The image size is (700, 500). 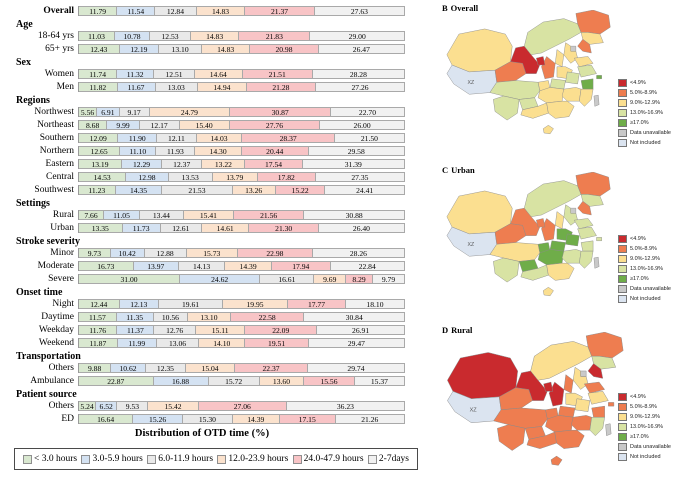 What do you see at coordinates (176, 11) in the screenshot?
I see `bar-segment: 12.84` at bounding box center [176, 11].